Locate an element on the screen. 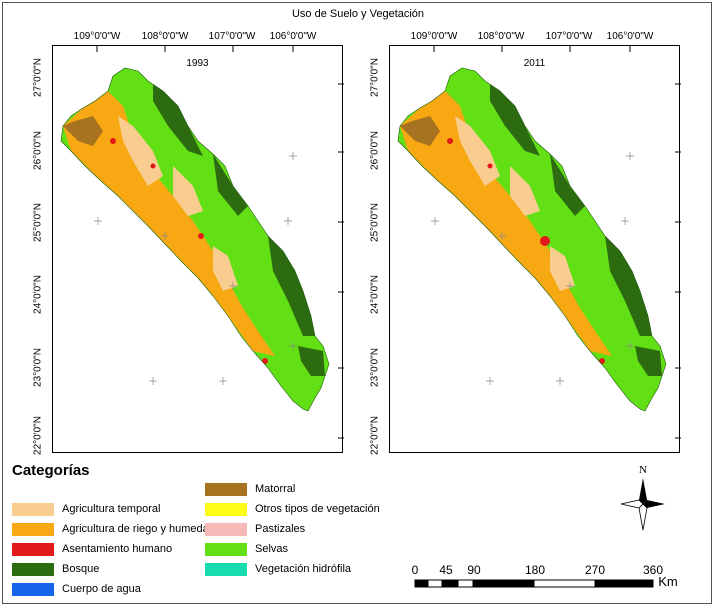  scale-label-45: 45 is located at coordinates (446, 570).